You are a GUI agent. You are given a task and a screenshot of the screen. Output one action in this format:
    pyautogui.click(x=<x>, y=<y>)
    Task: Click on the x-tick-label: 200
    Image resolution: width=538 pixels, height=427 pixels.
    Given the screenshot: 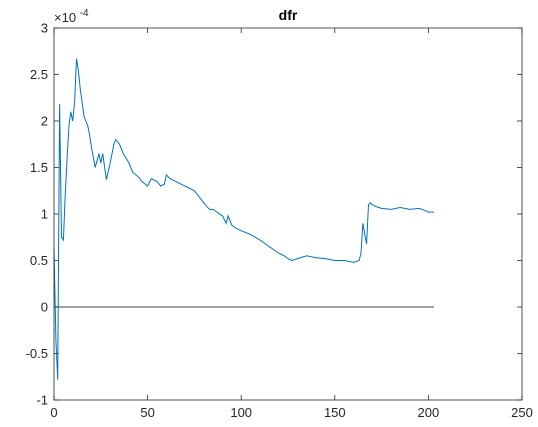 What is the action you would take?
    pyautogui.click(x=429, y=412)
    